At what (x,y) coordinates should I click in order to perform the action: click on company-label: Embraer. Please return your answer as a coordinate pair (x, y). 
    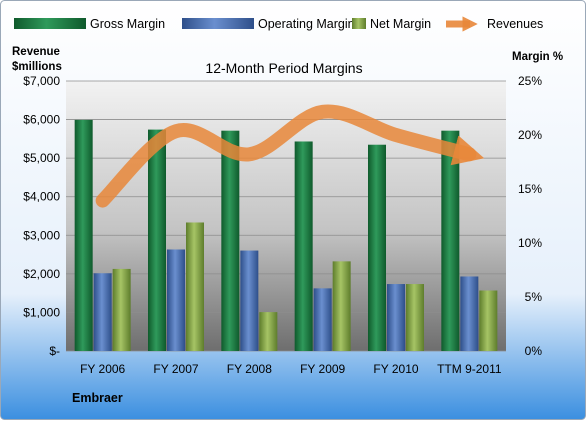
    Looking at the image, I should click on (97, 398).